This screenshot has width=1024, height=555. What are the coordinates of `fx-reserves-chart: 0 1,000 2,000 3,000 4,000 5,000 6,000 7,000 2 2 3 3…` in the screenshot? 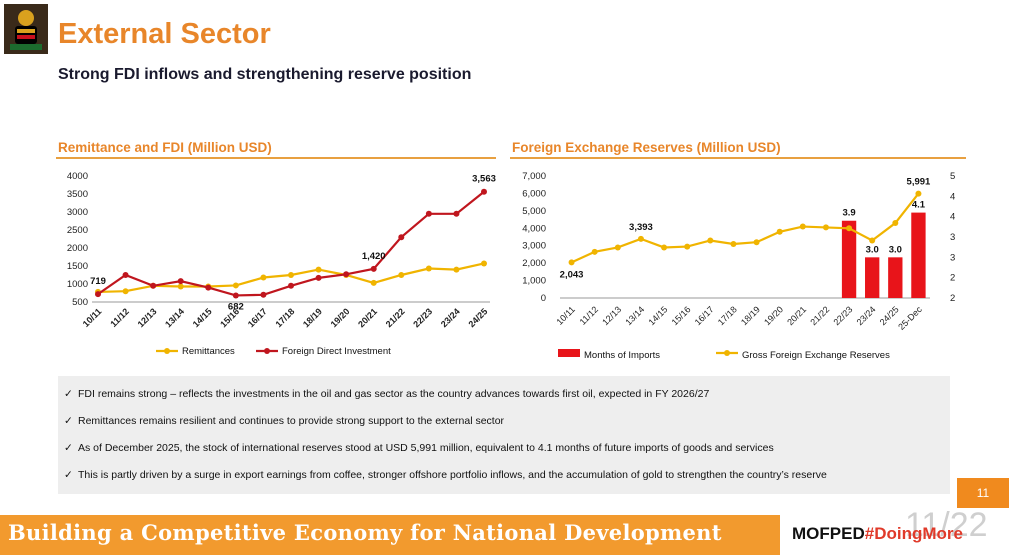 It's located at (738, 266).